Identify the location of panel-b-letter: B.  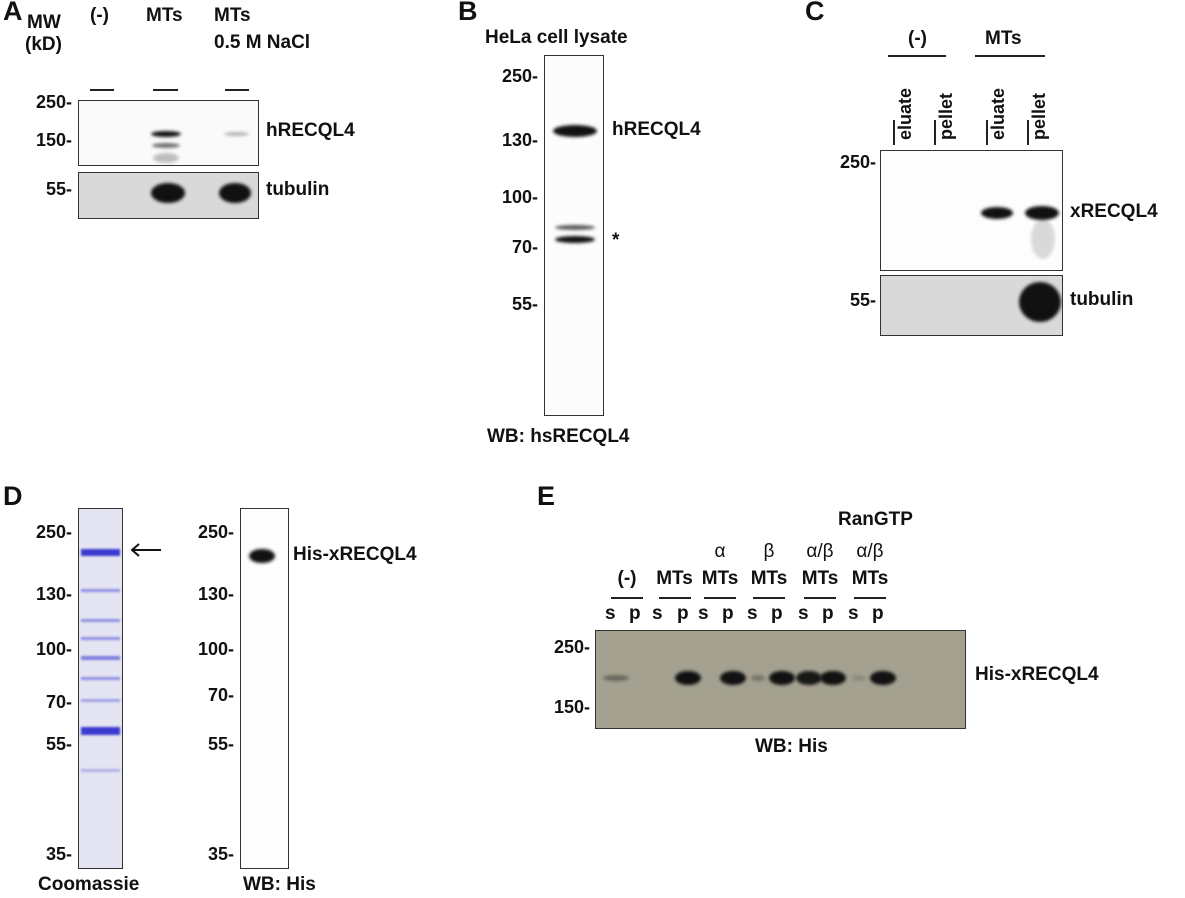
(468, 13).